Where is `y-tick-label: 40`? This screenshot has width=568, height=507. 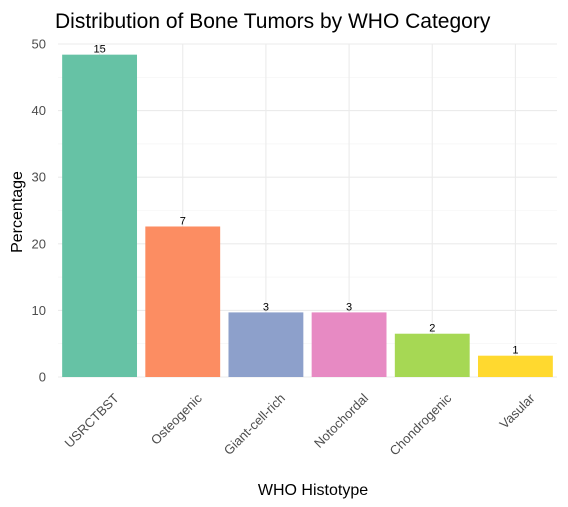 y-tick-label: 40 is located at coordinates (39, 110).